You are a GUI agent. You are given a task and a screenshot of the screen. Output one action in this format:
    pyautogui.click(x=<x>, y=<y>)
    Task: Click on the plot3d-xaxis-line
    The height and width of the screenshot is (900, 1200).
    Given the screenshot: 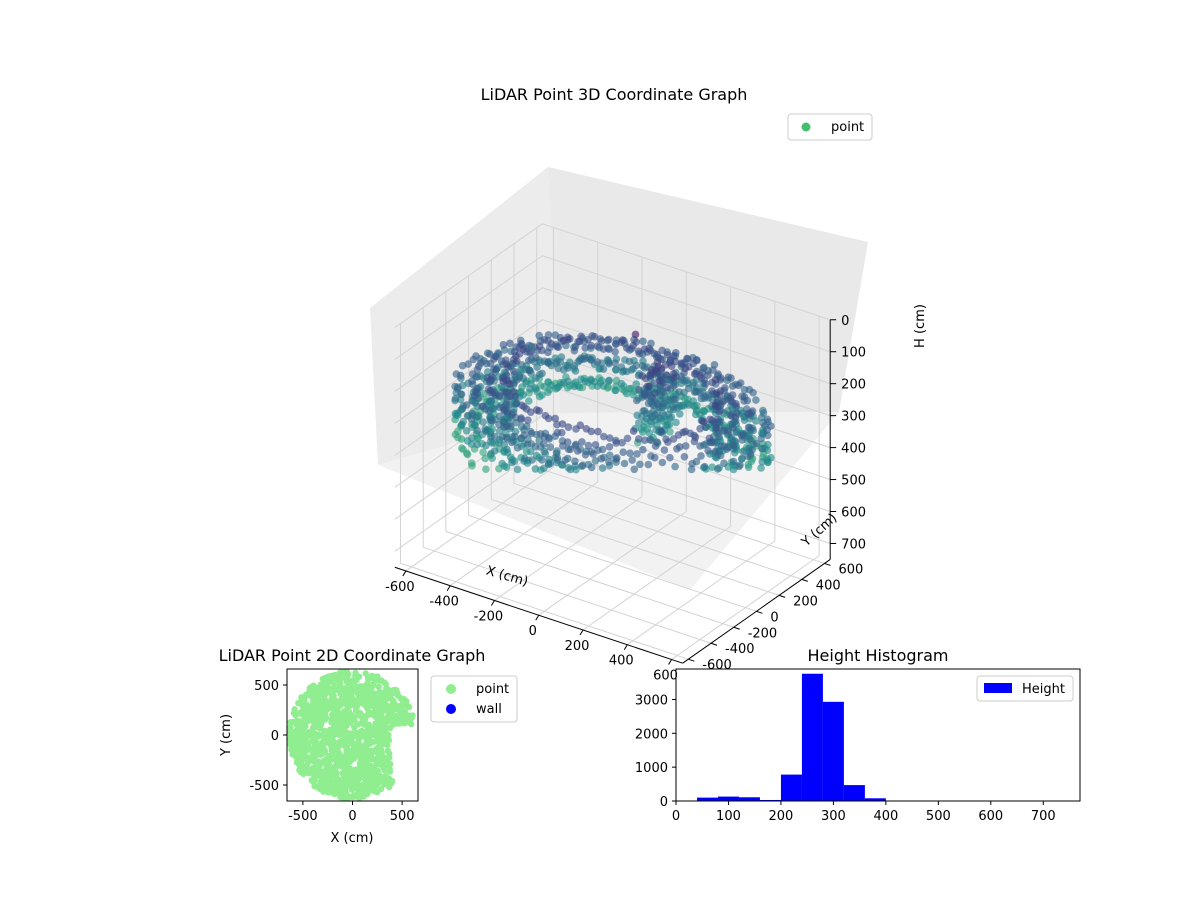 What is the action you would take?
    pyautogui.click(x=538, y=615)
    